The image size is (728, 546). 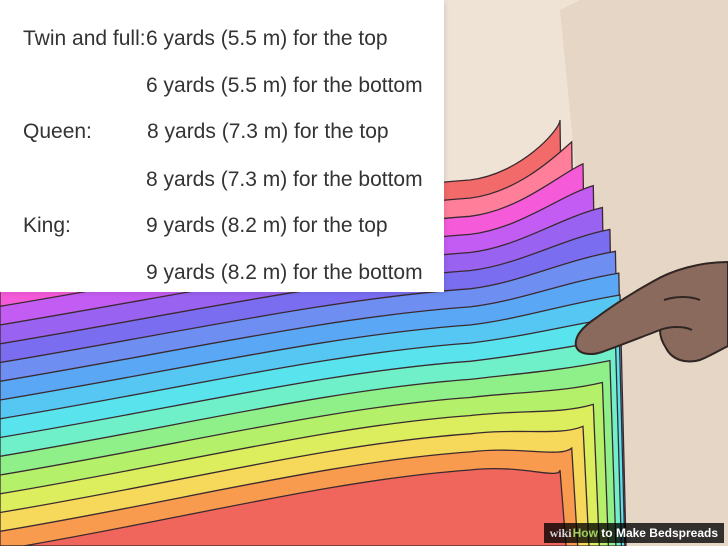 I want to click on fabric-amount: 9 yards (8.2 m) for the top, so click(x=267, y=225).